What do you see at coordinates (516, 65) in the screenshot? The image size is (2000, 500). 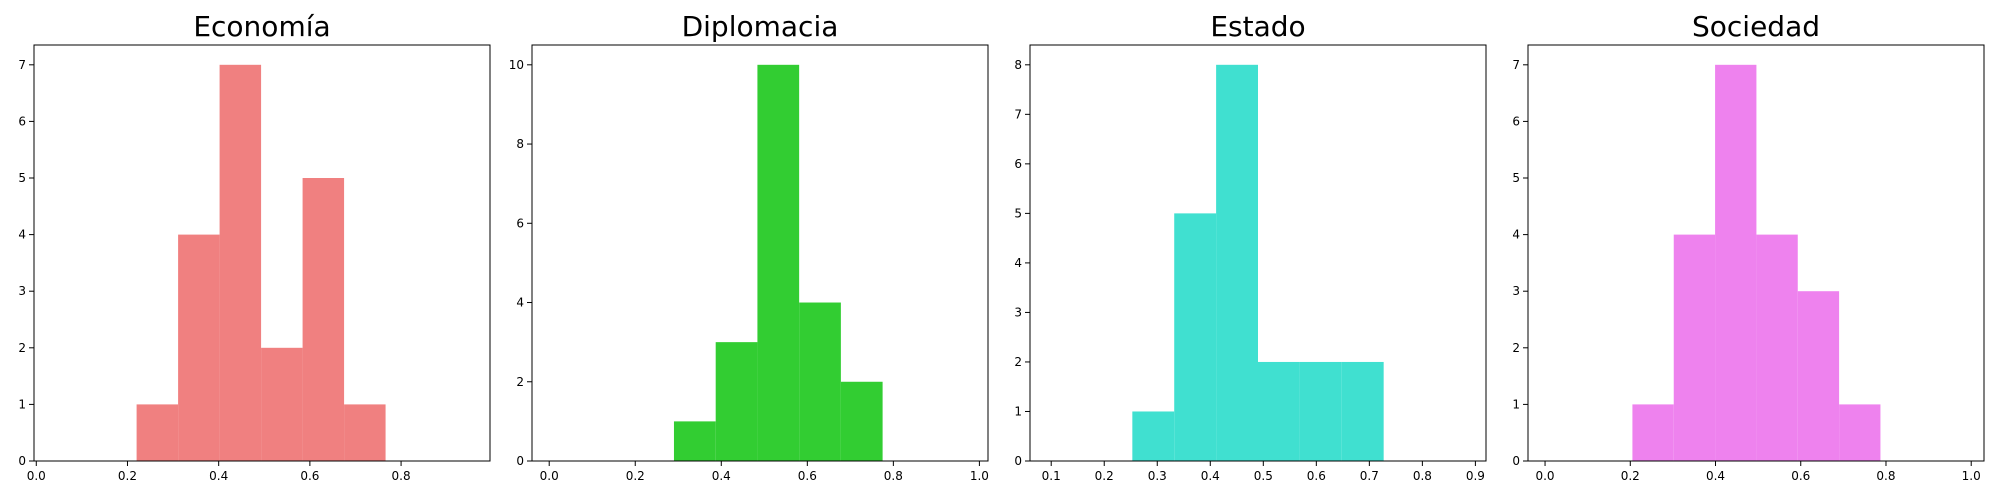 I see `y-tick-label: 10` at bounding box center [516, 65].